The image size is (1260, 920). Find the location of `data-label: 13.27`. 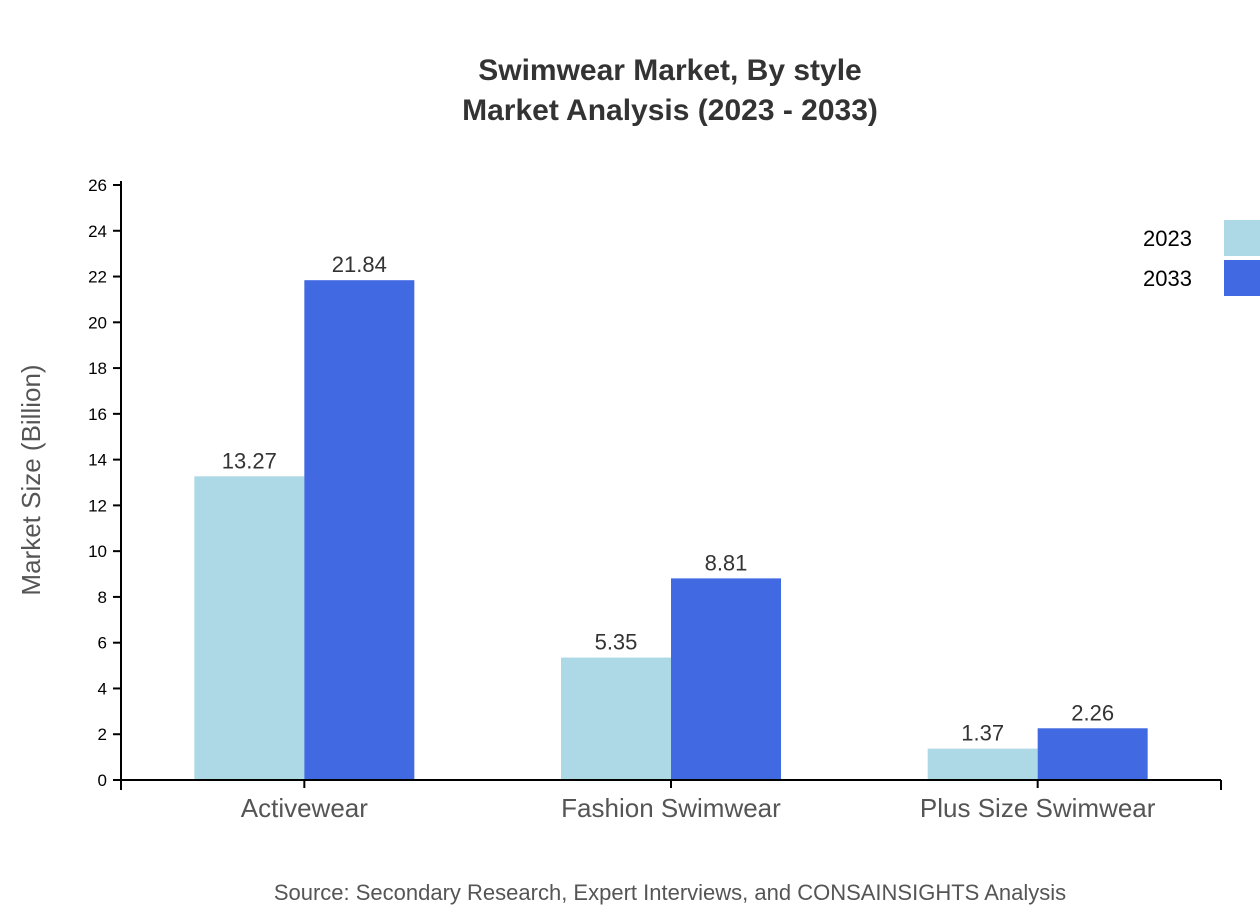

data-label: 13.27 is located at coordinates (249, 460).